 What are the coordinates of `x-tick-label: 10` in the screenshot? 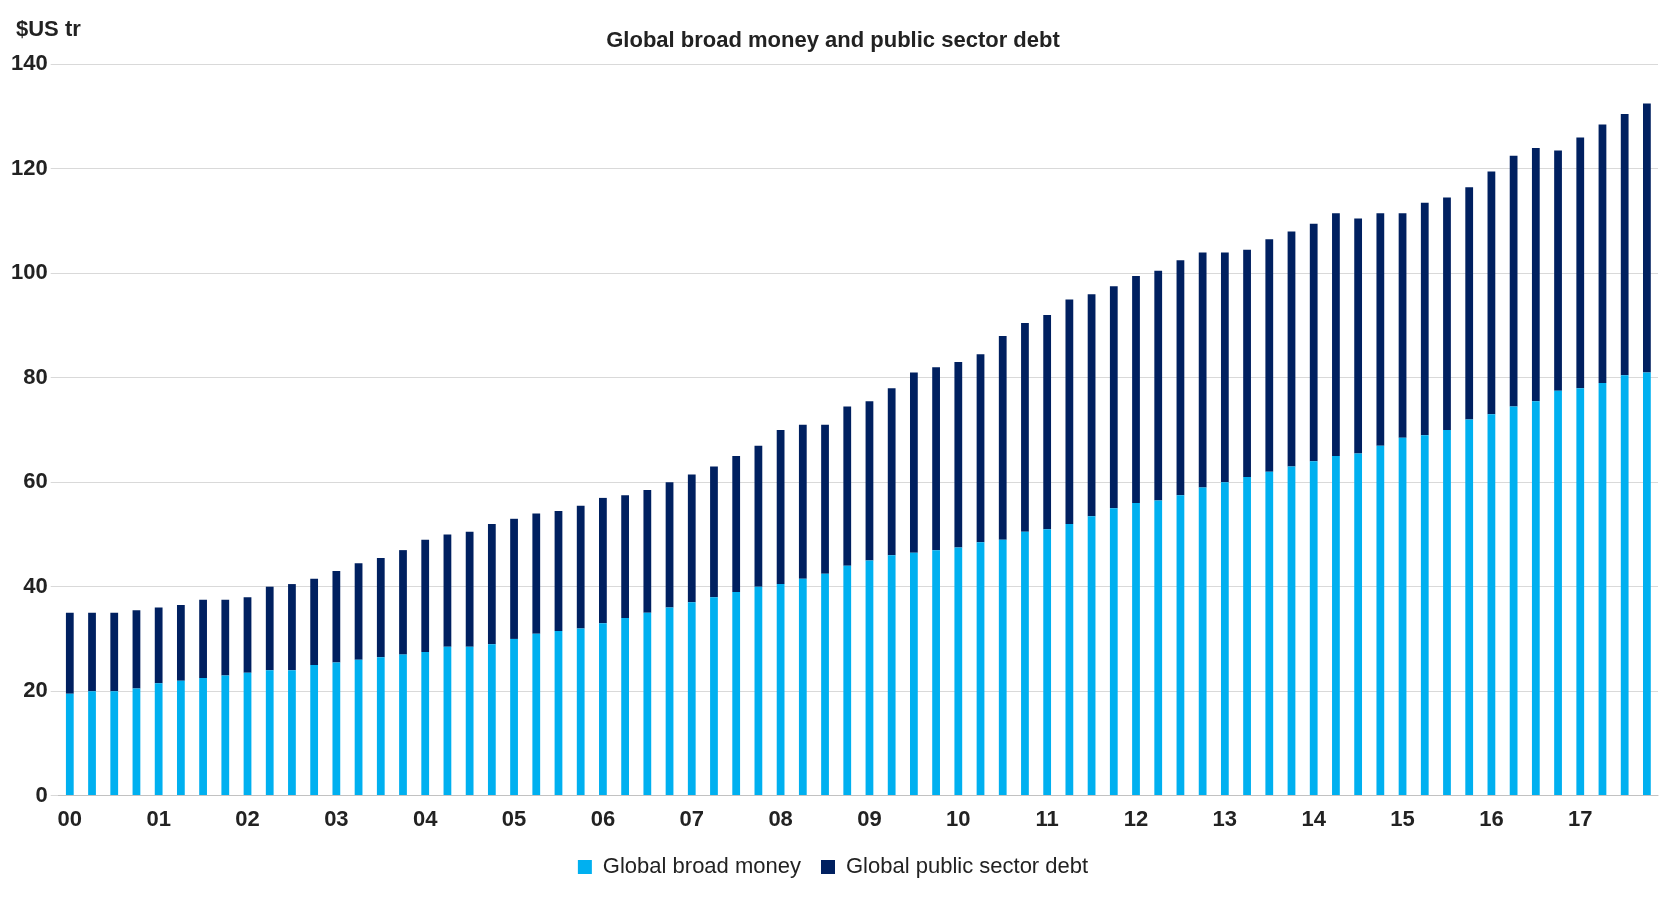 It's located at (958, 818).